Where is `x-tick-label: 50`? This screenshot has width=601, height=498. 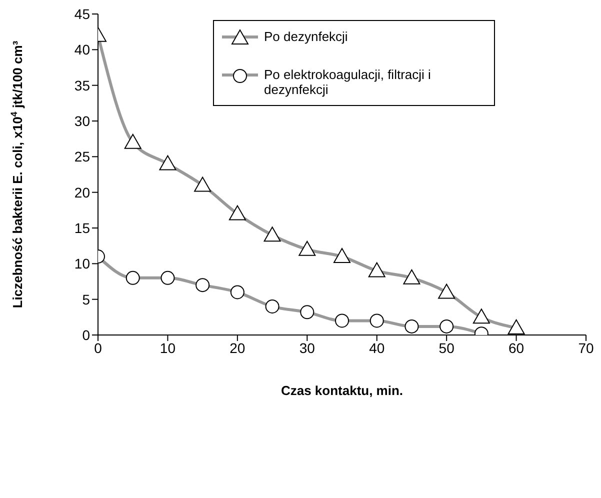
x-tick-label: 50 is located at coordinates (446, 348).